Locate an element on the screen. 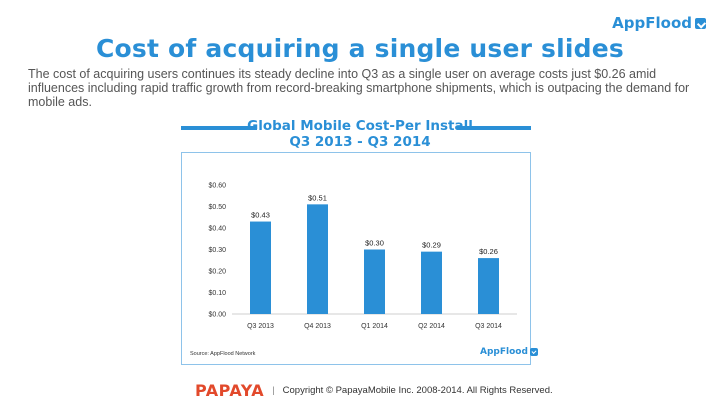 The height and width of the screenshot is (405, 720). papaya-logo: PAPAYA is located at coordinates (230, 390).